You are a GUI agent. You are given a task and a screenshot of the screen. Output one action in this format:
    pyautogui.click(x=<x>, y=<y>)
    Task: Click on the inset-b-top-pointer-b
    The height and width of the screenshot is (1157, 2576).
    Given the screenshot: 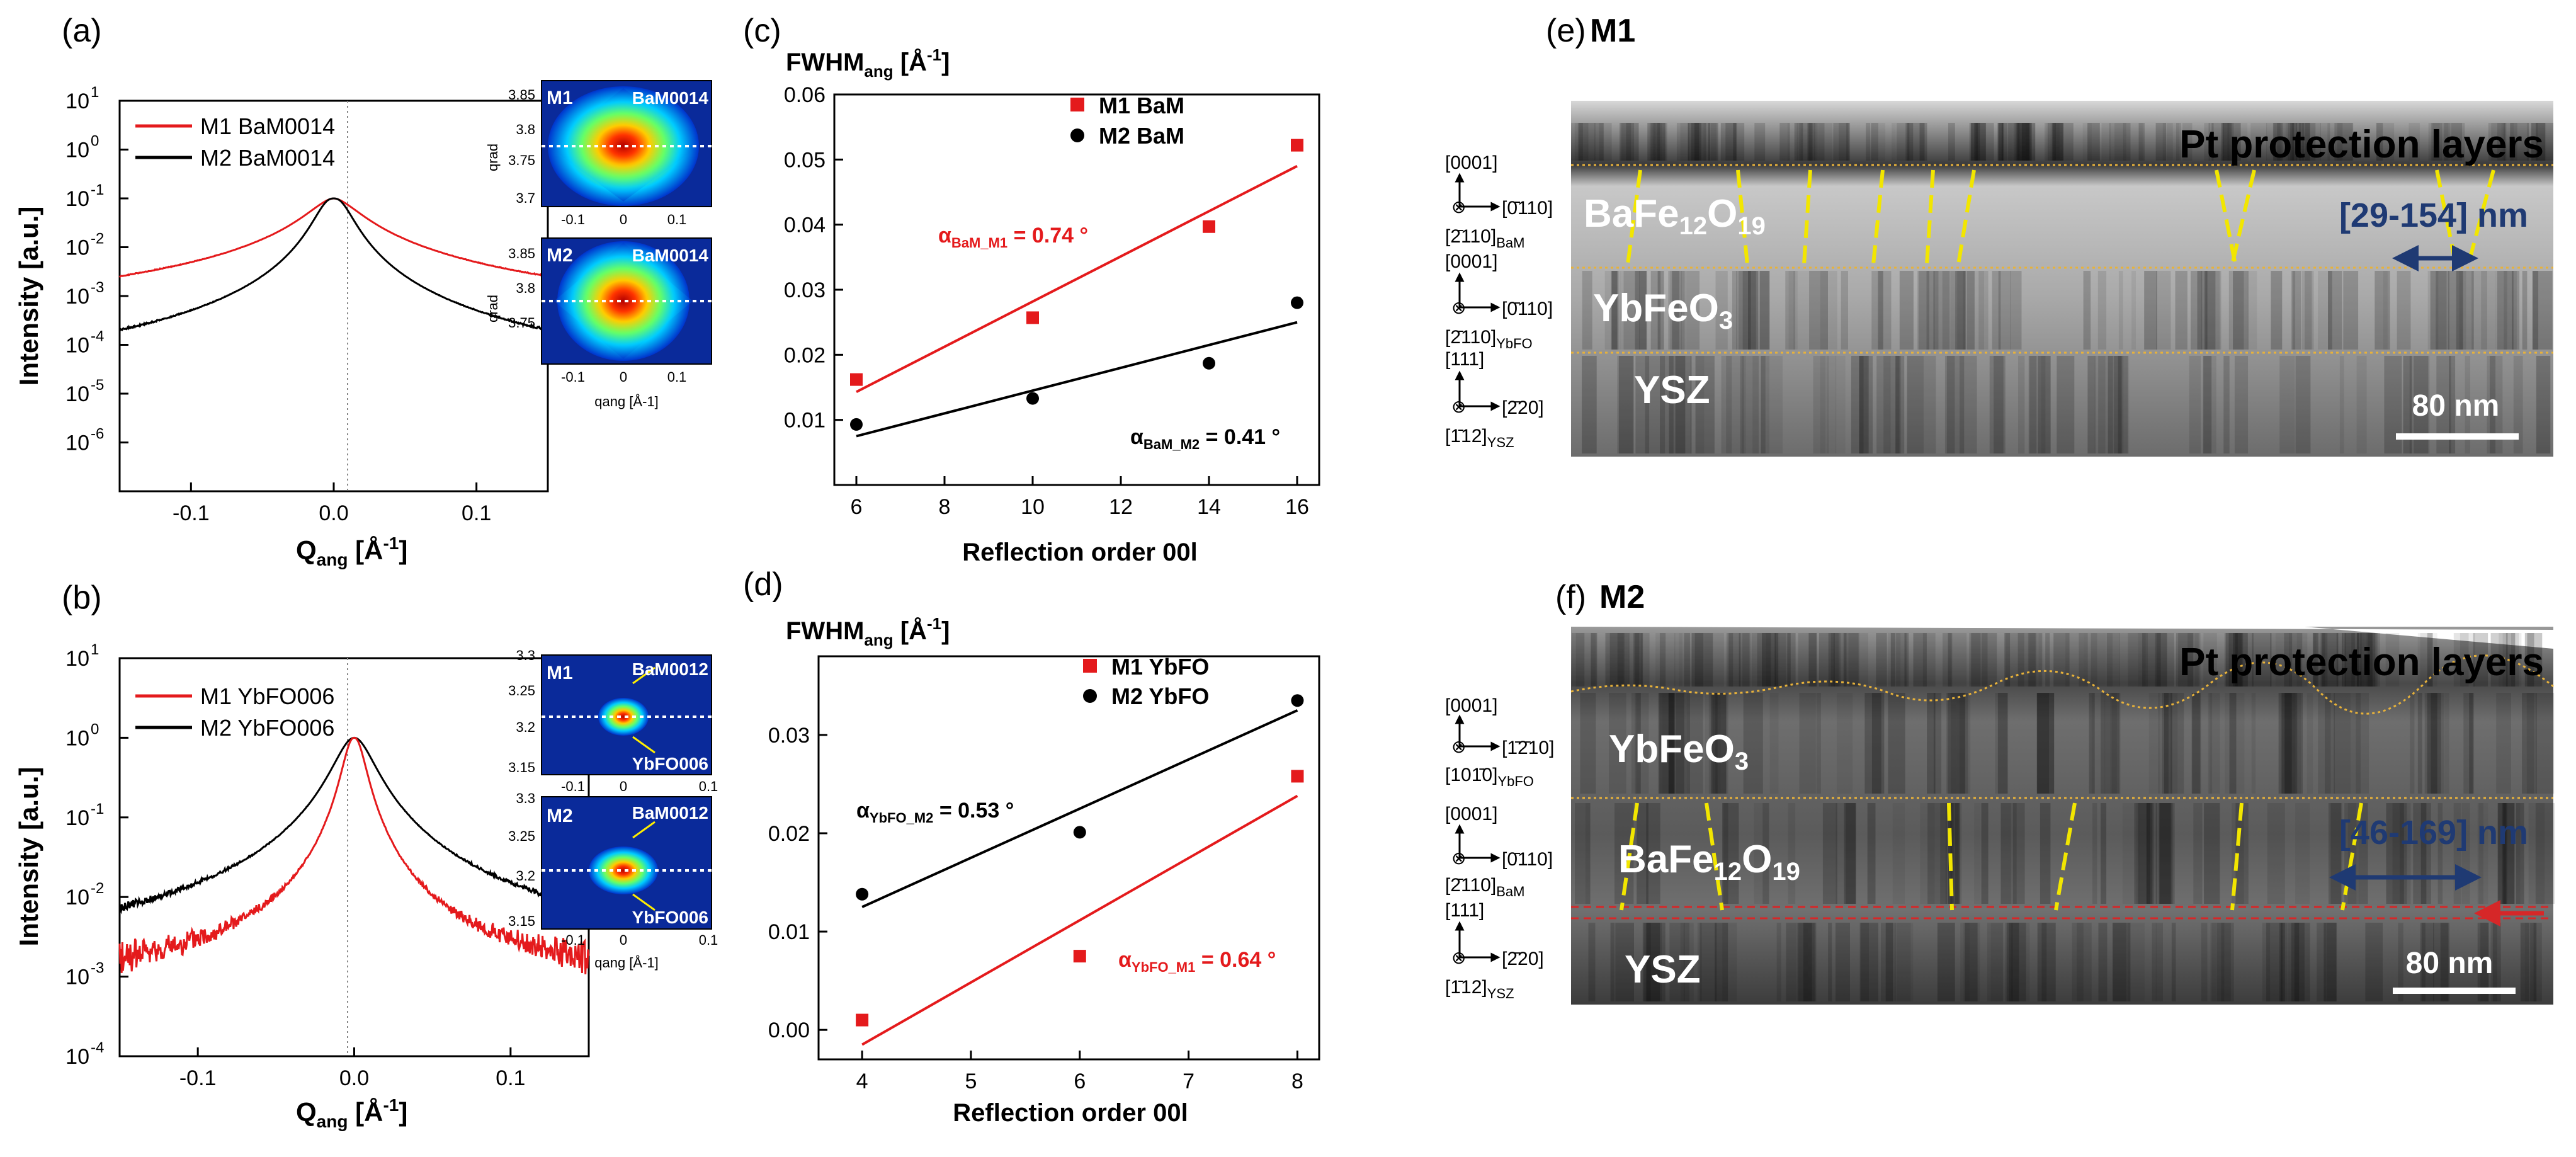 What is the action you would take?
    pyautogui.click(x=643, y=745)
    